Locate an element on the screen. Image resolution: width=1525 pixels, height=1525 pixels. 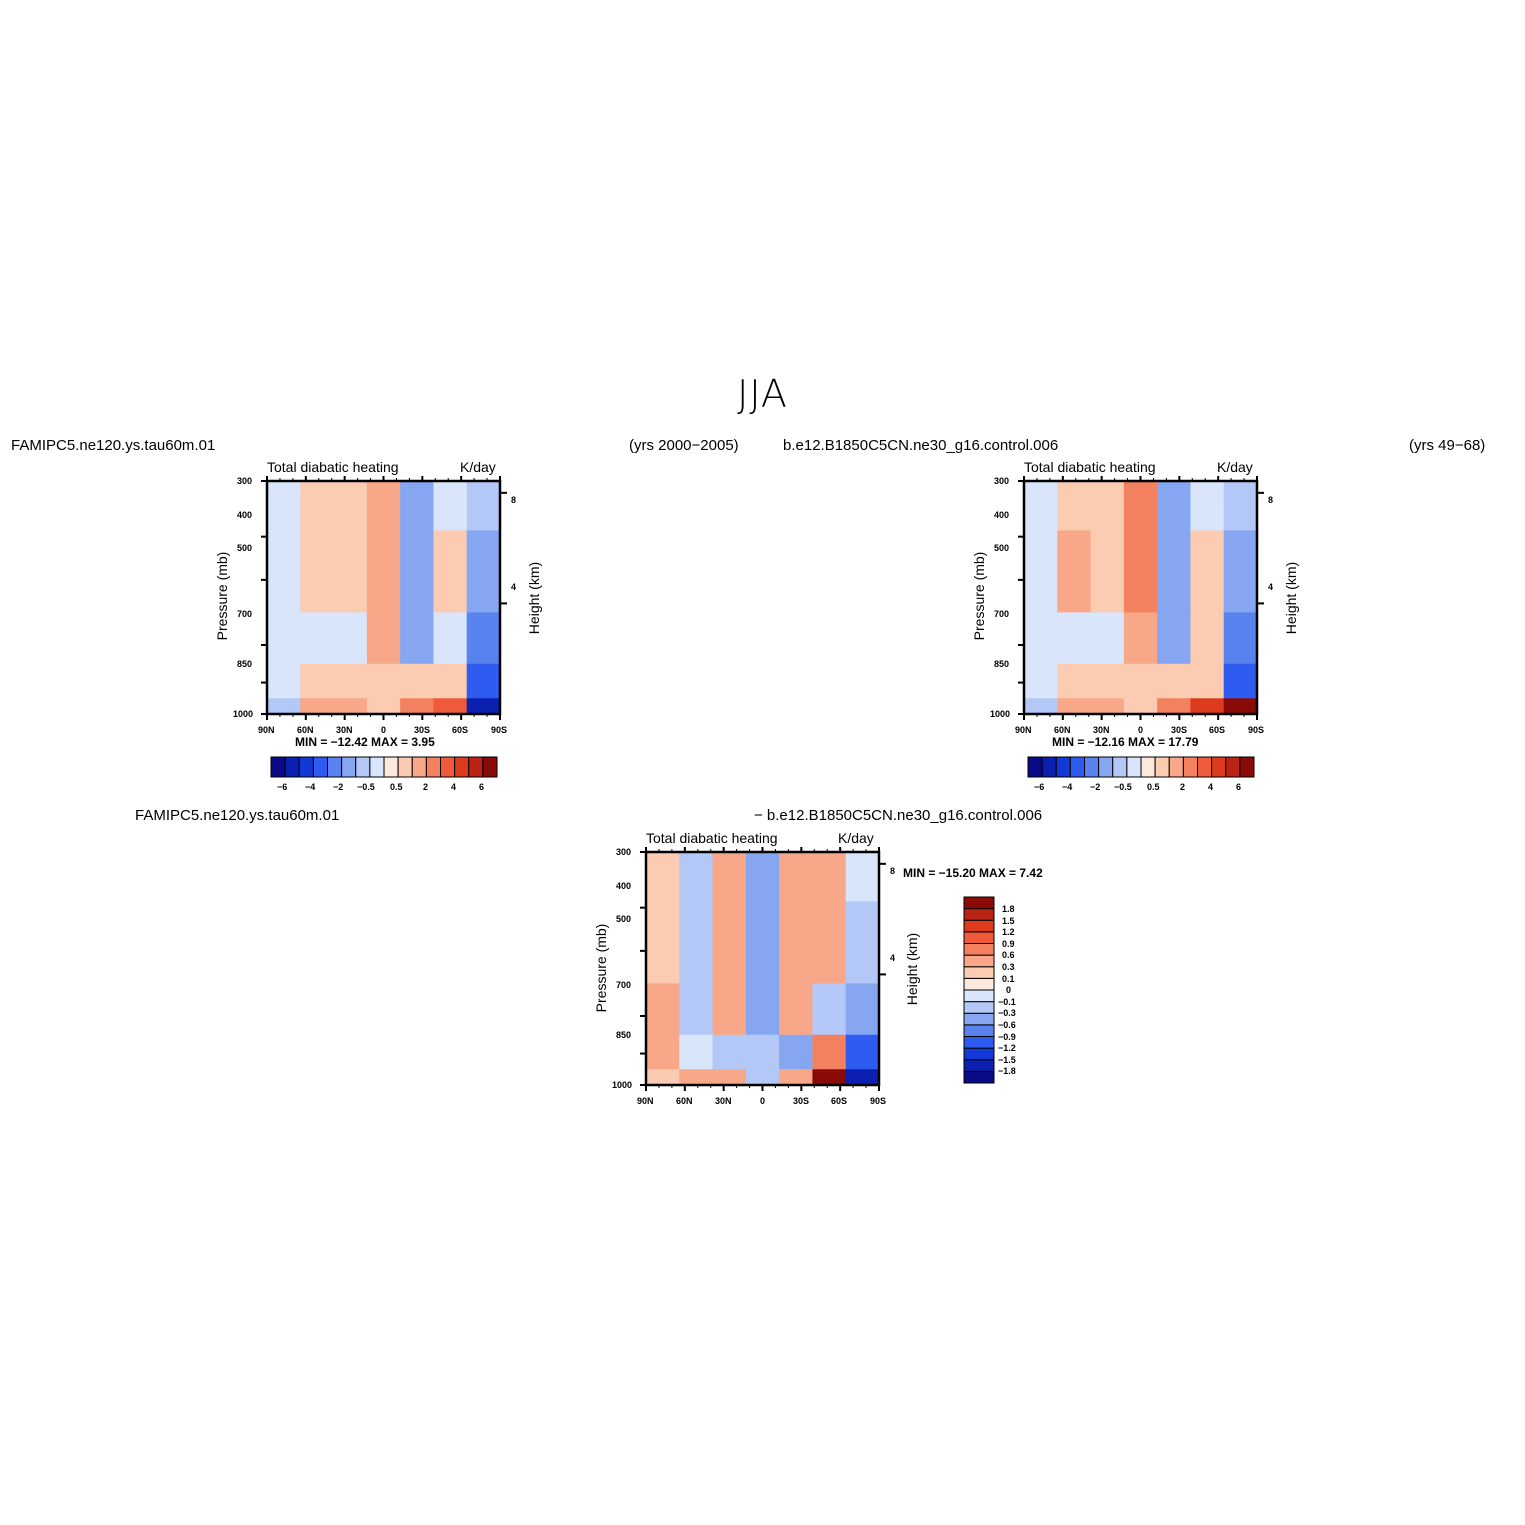
right-lat-tick: 30S is located at coordinates (1179, 730).